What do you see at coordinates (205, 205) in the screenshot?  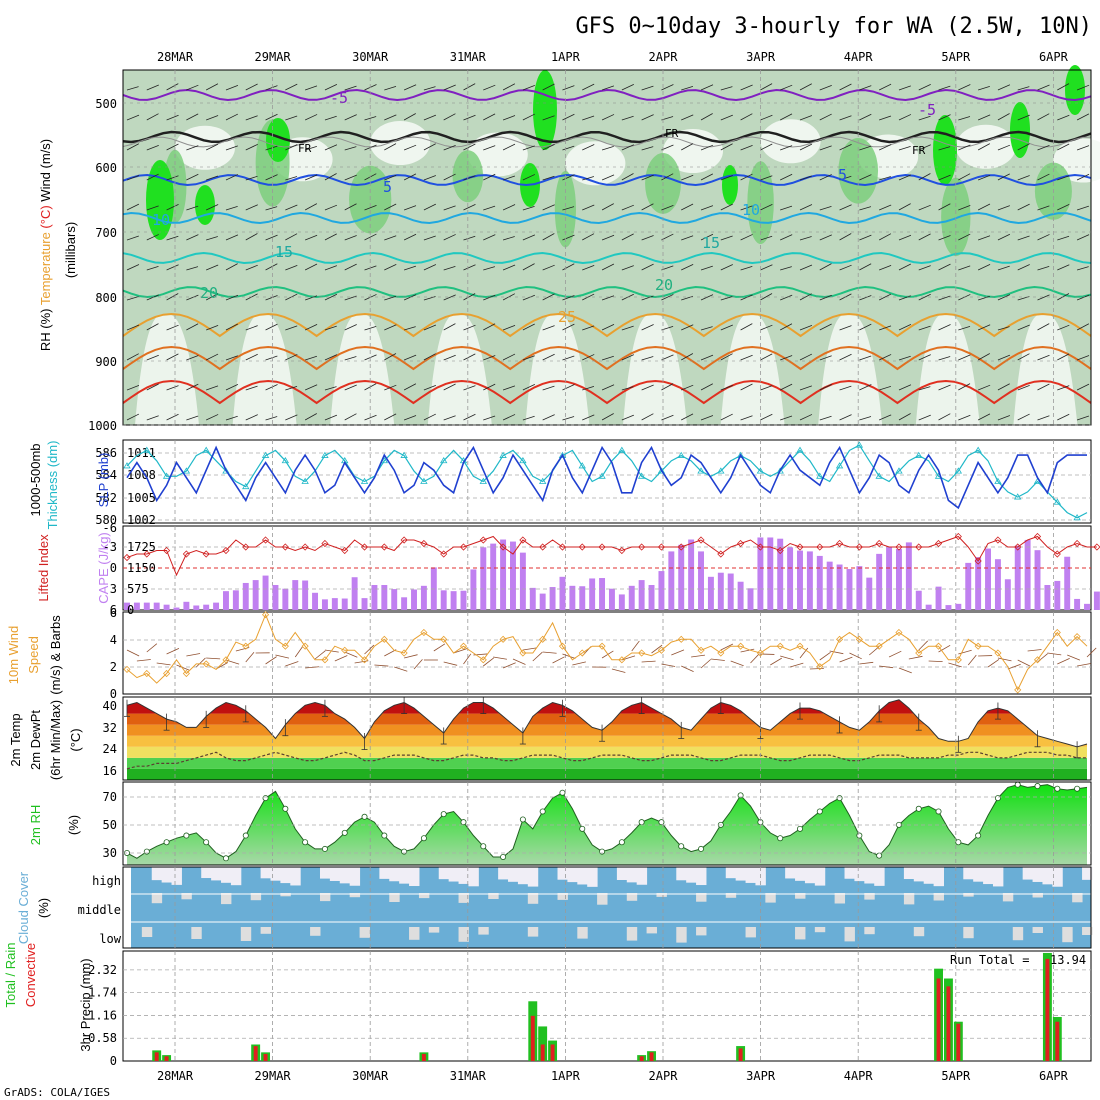 I see `rh-max-area` at bounding box center [205, 205].